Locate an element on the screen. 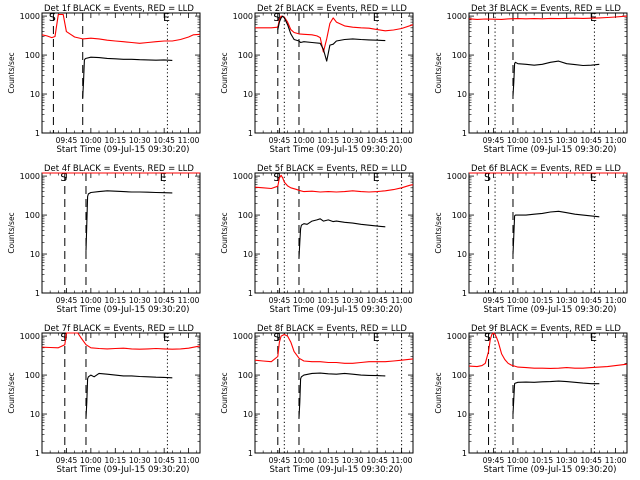  panel-title: Det 6f BLACK = Events, RED = LLD is located at coordinates (546, 169).